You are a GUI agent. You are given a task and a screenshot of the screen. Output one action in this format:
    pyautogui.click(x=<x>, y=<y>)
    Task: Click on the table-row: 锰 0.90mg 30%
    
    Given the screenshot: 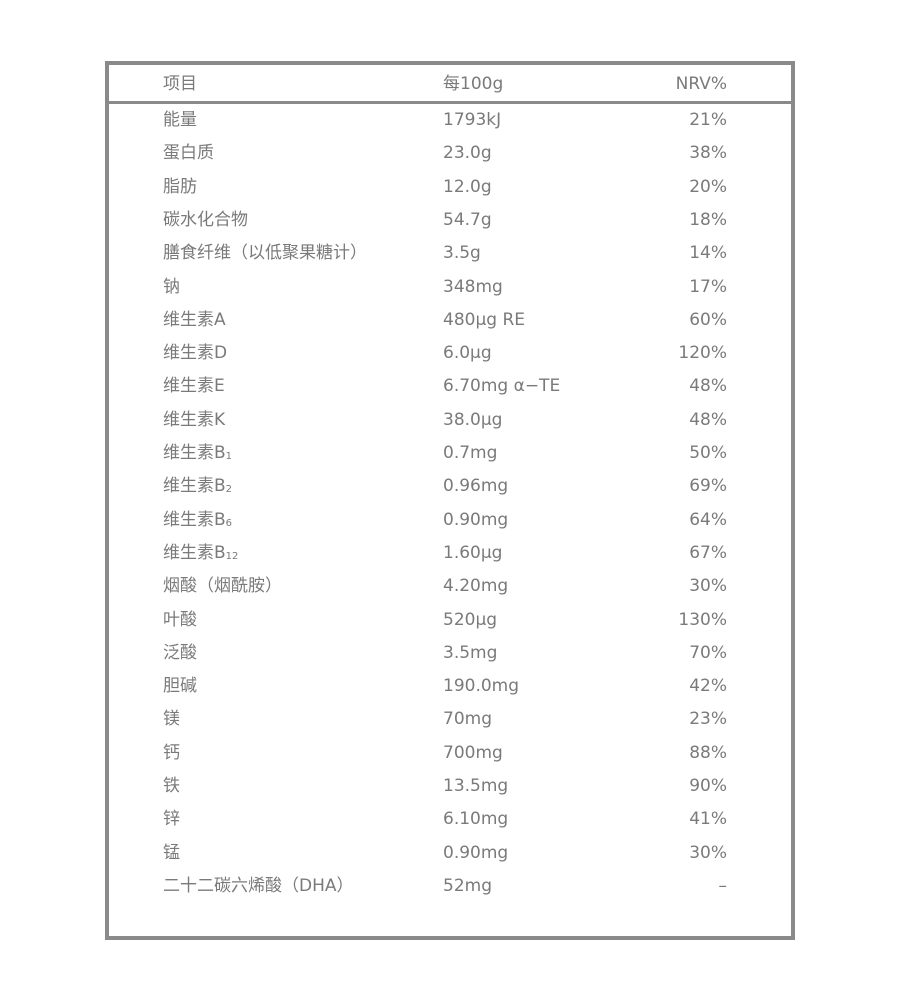 What is the action you would take?
    pyautogui.click(x=450, y=853)
    